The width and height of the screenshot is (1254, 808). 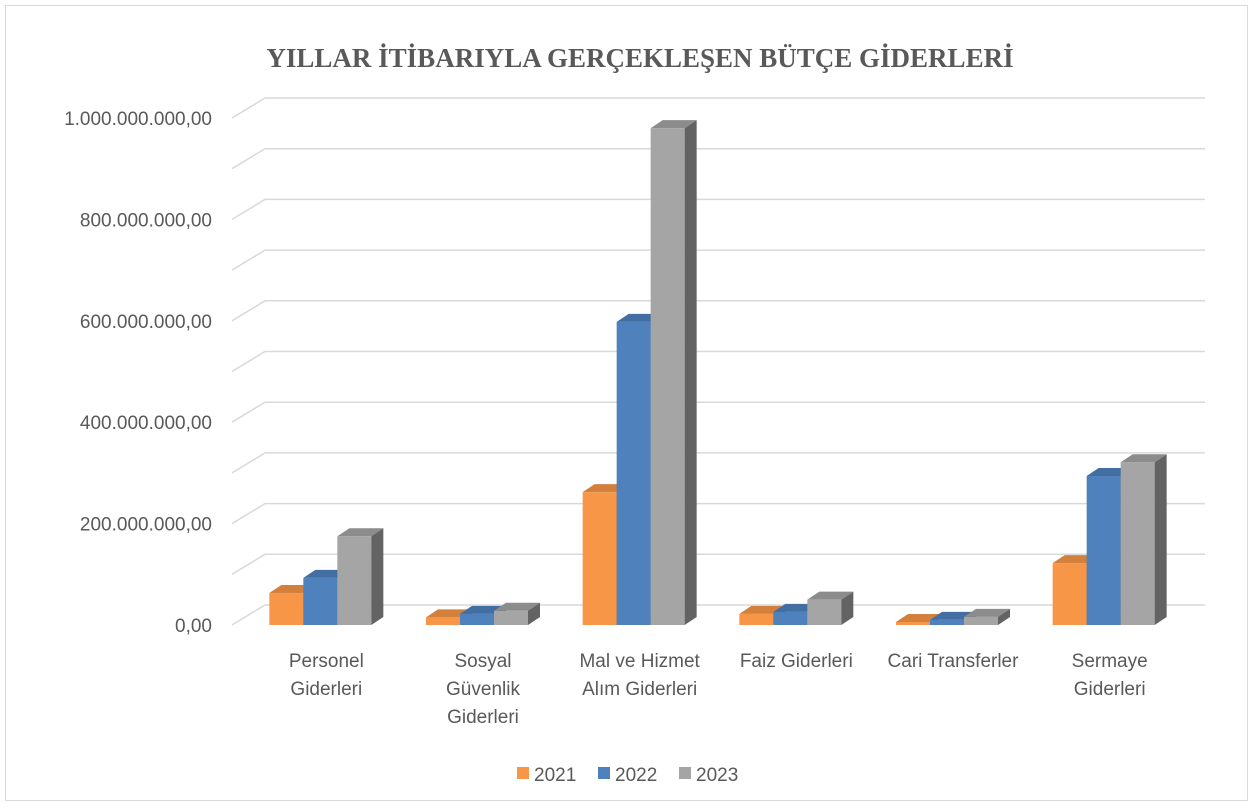 I want to click on y-tick-label: 600.000.000,00, so click(x=146, y=322).